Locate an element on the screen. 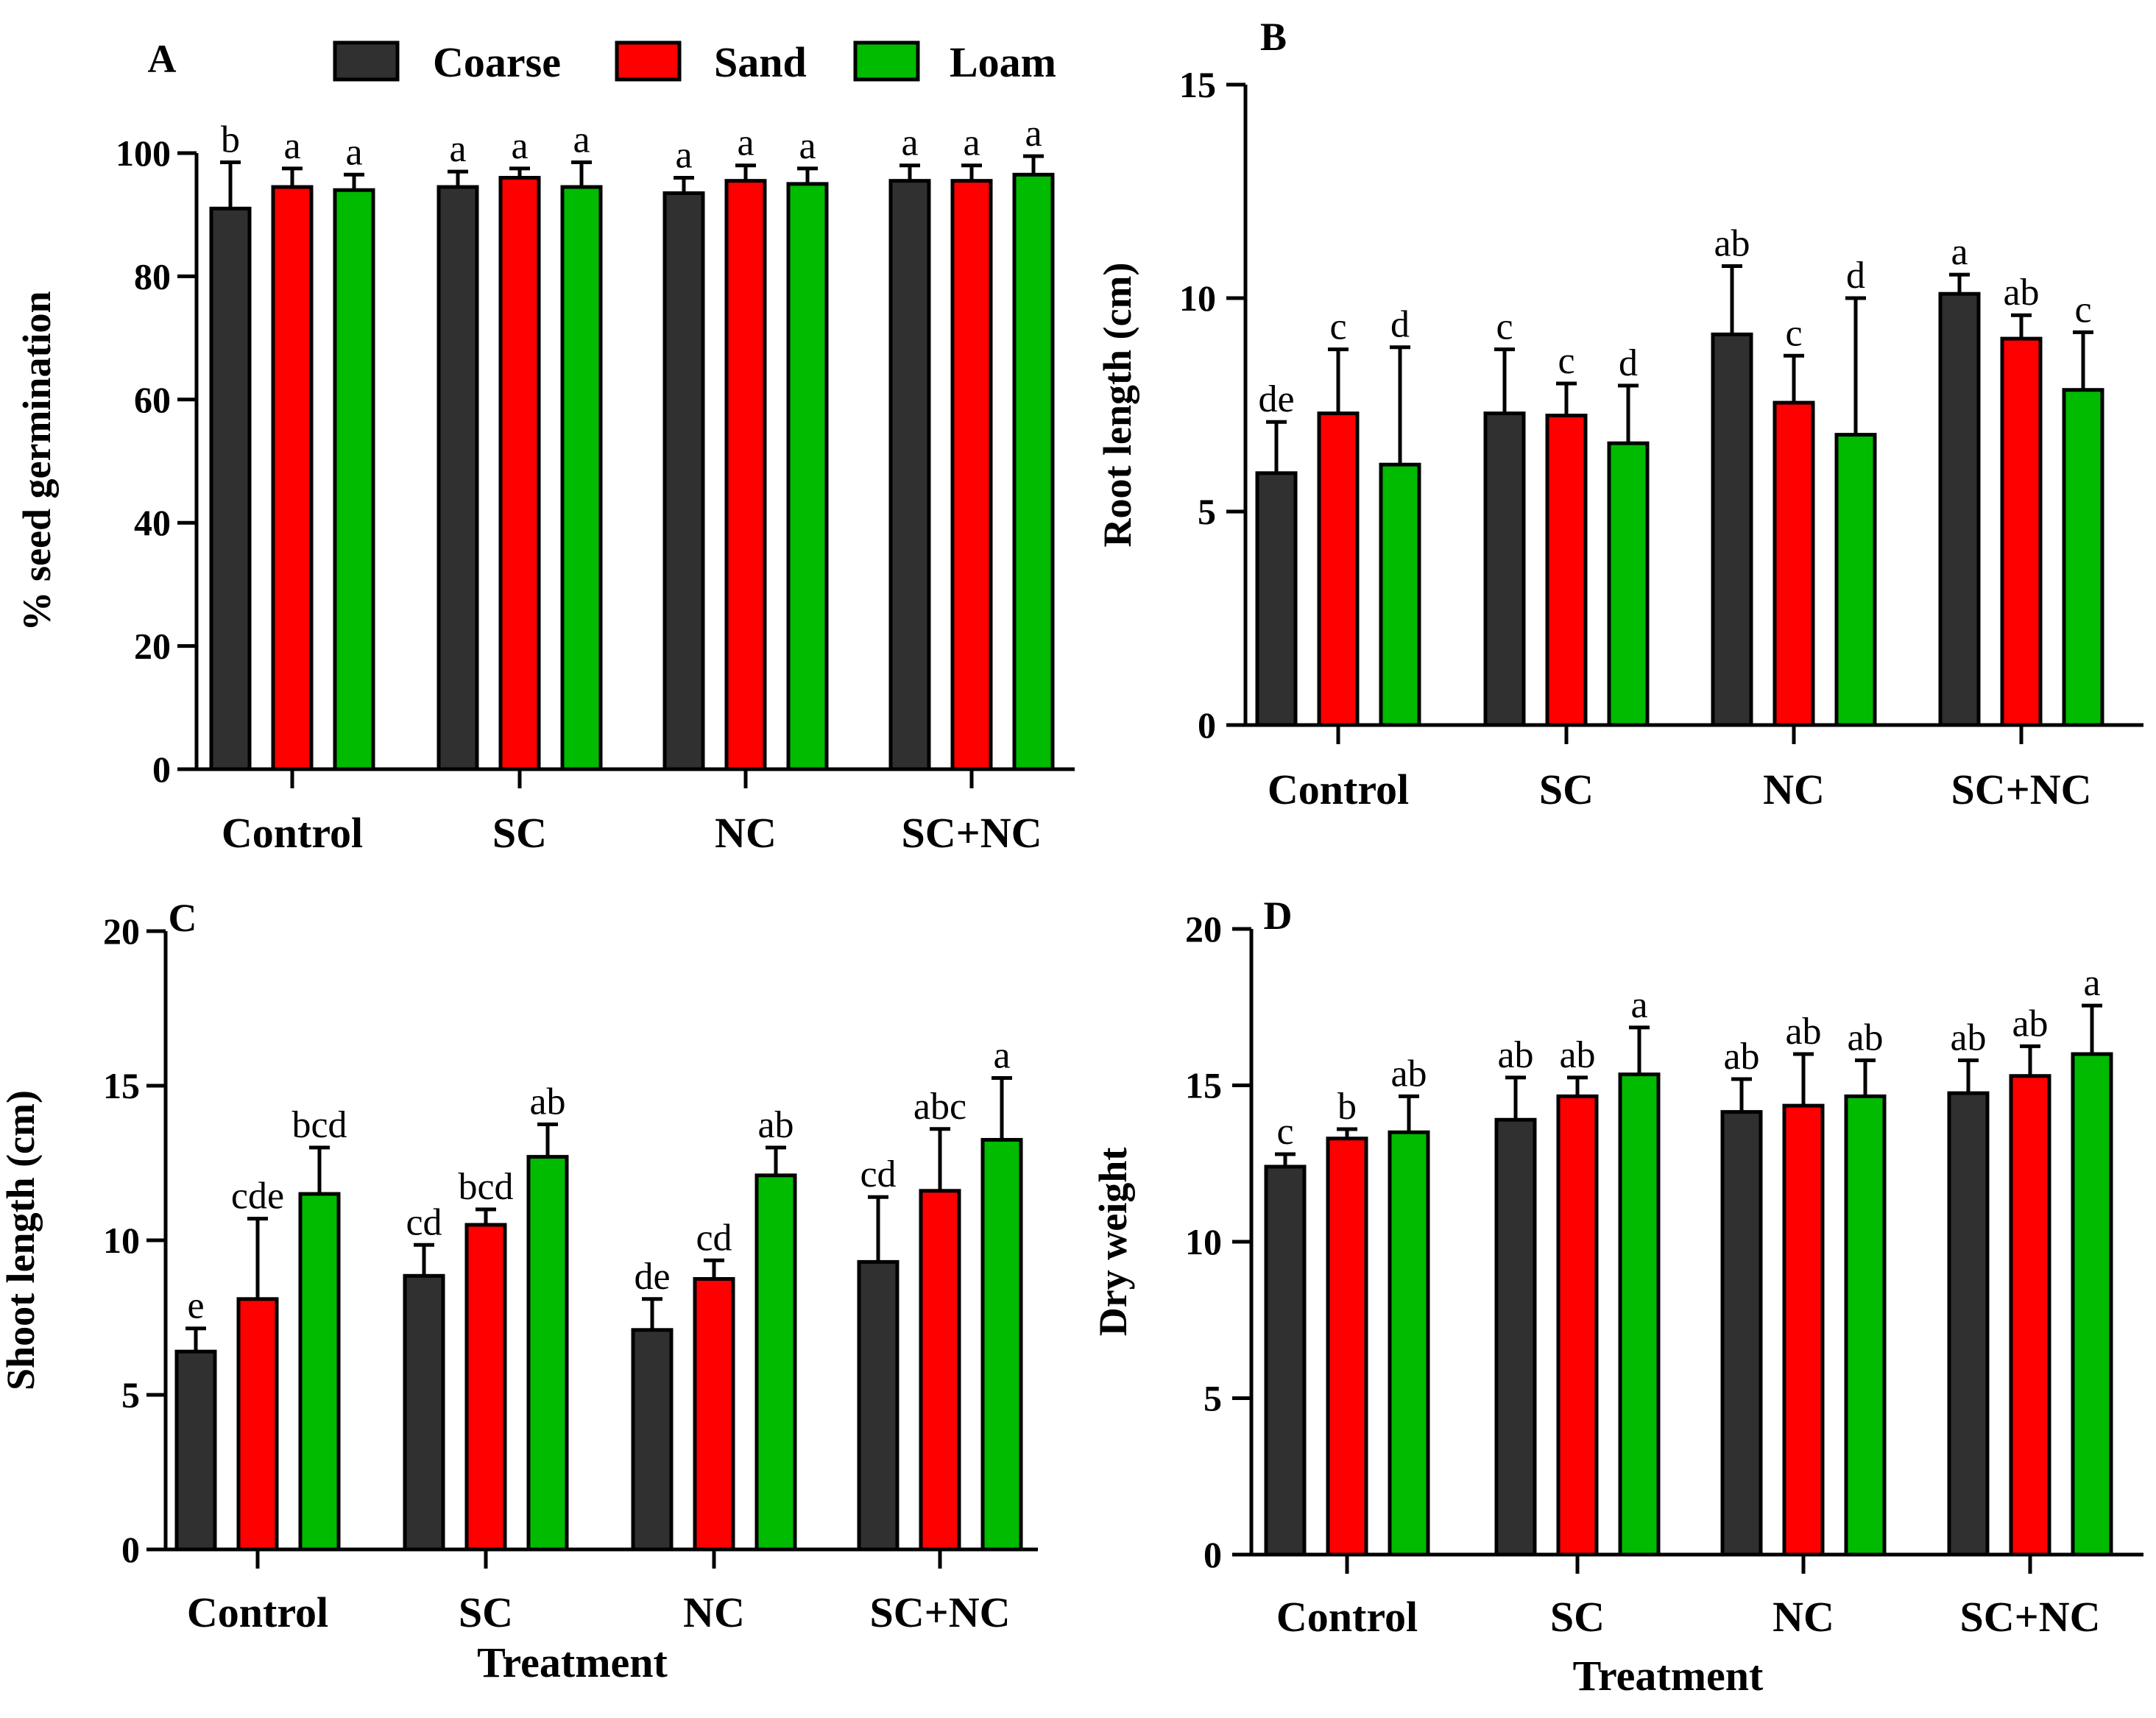 This screenshot has width=2156, height=1718. legend-swatch-sand is located at coordinates (648, 61).